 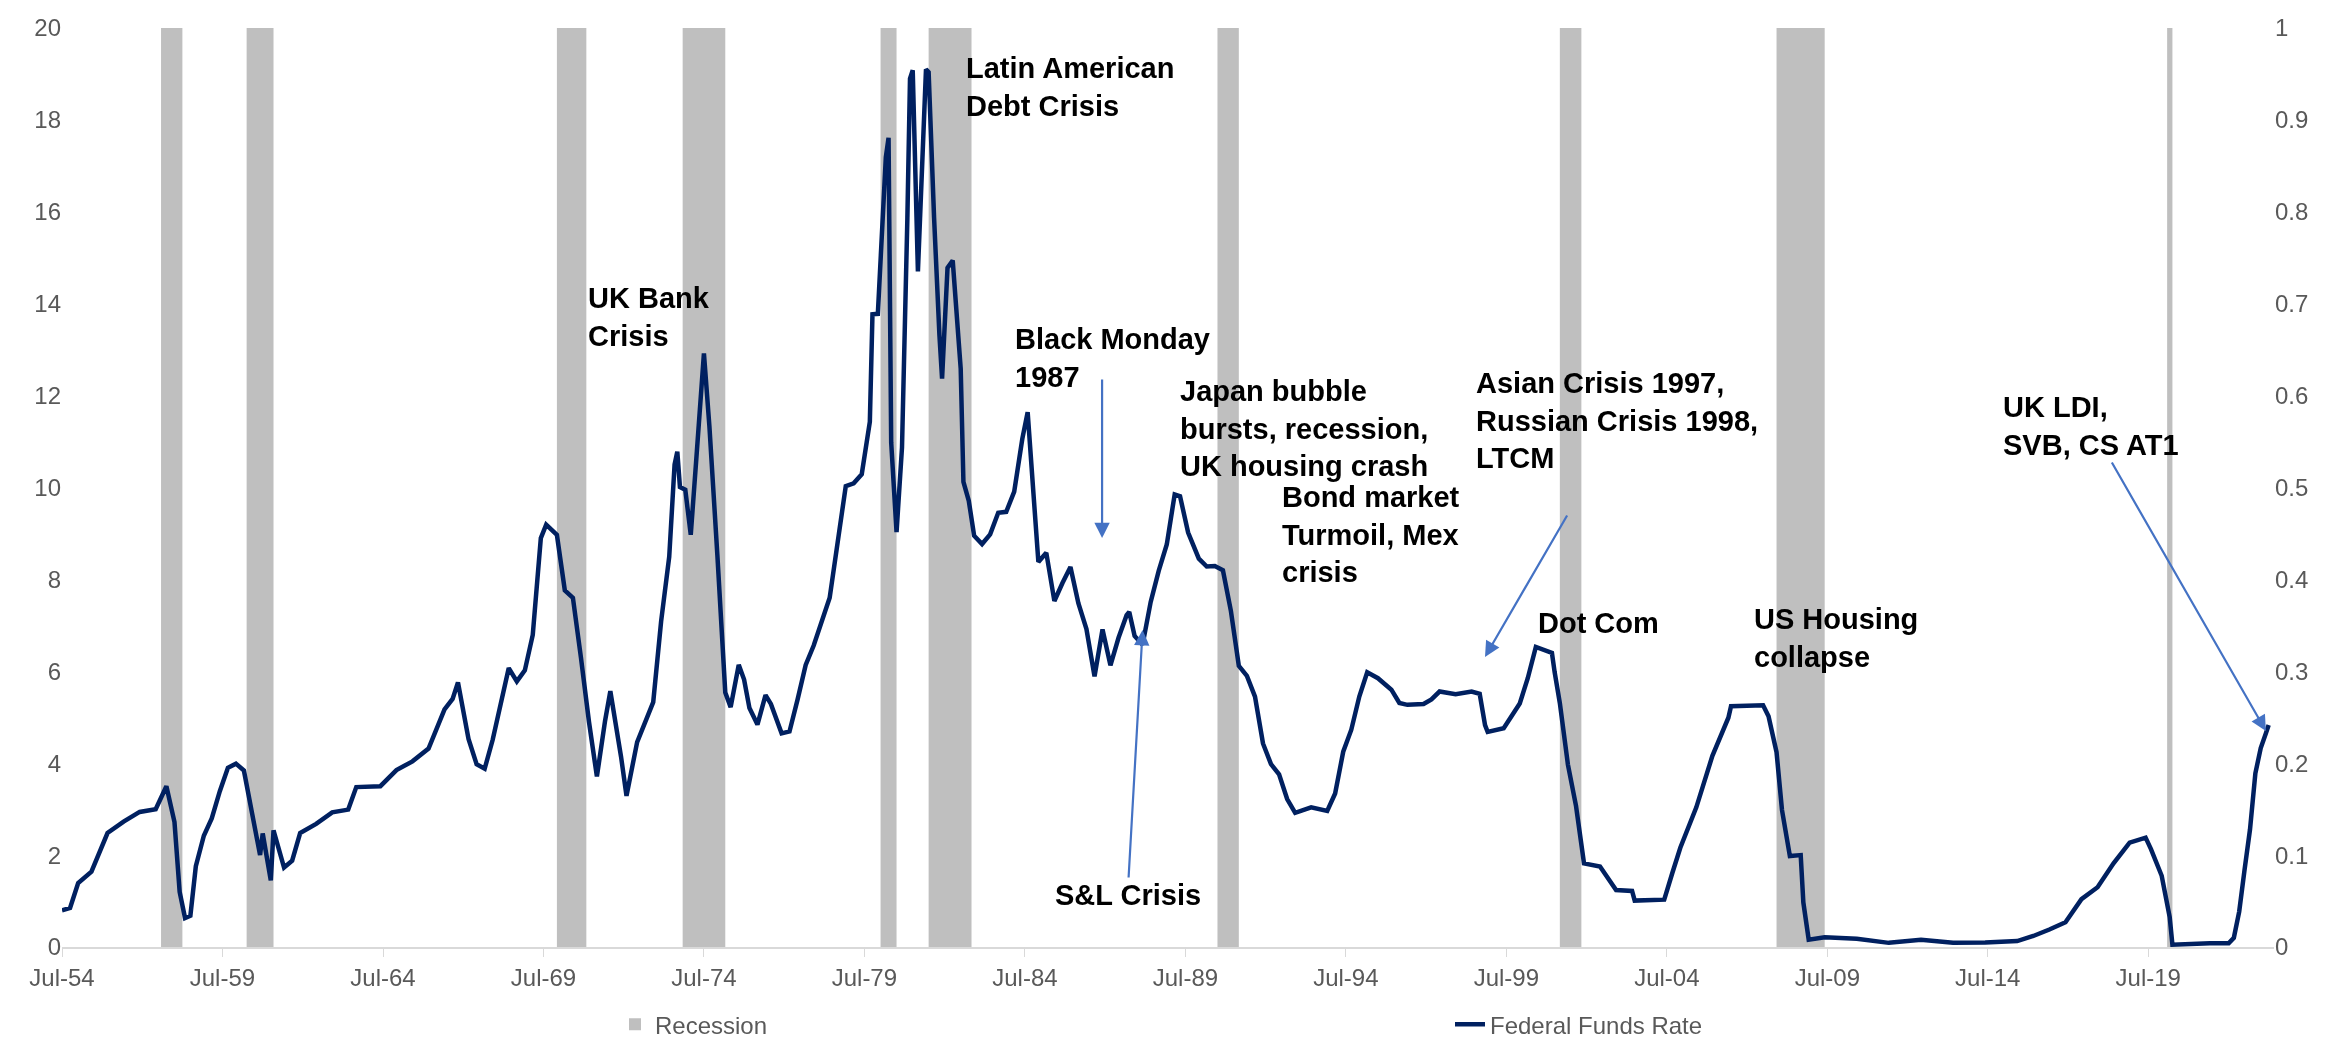 I want to click on legend-label: Recession, so click(x=711, y=1025).